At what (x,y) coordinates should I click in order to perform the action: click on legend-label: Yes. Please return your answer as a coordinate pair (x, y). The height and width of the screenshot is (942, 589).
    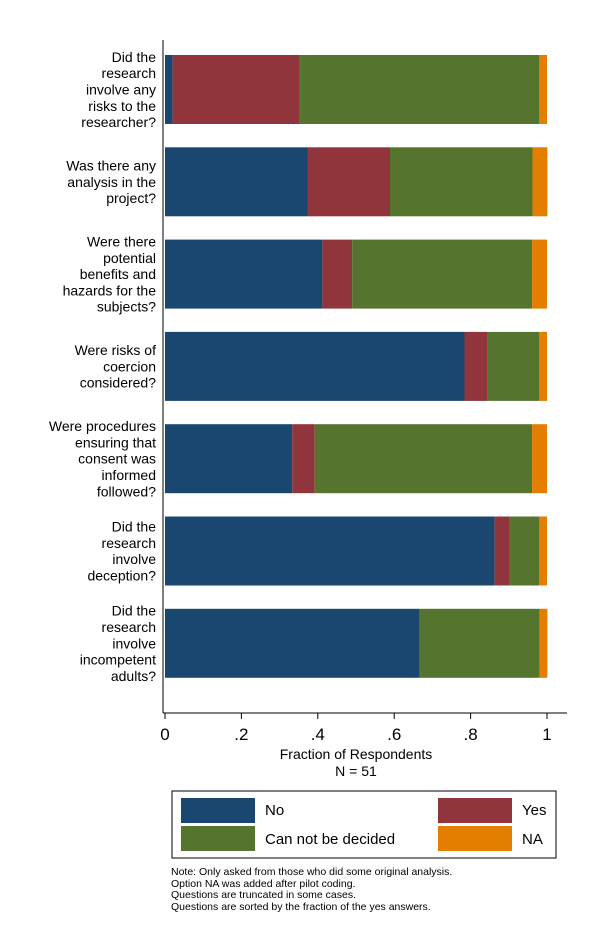
    Looking at the image, I should click on (534, 810).